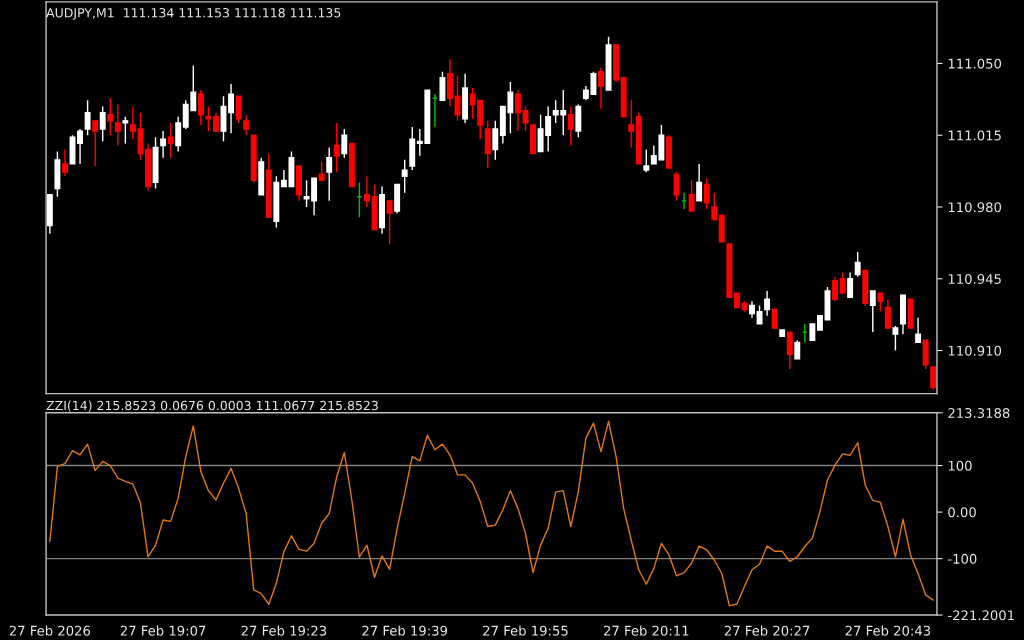  Describe the element at coordinates (212, 406) in the screenshot. I see `chart-title: ZZI(14) 215.8523 0.0676 0.0003 111.0677 215.8523` at that location.